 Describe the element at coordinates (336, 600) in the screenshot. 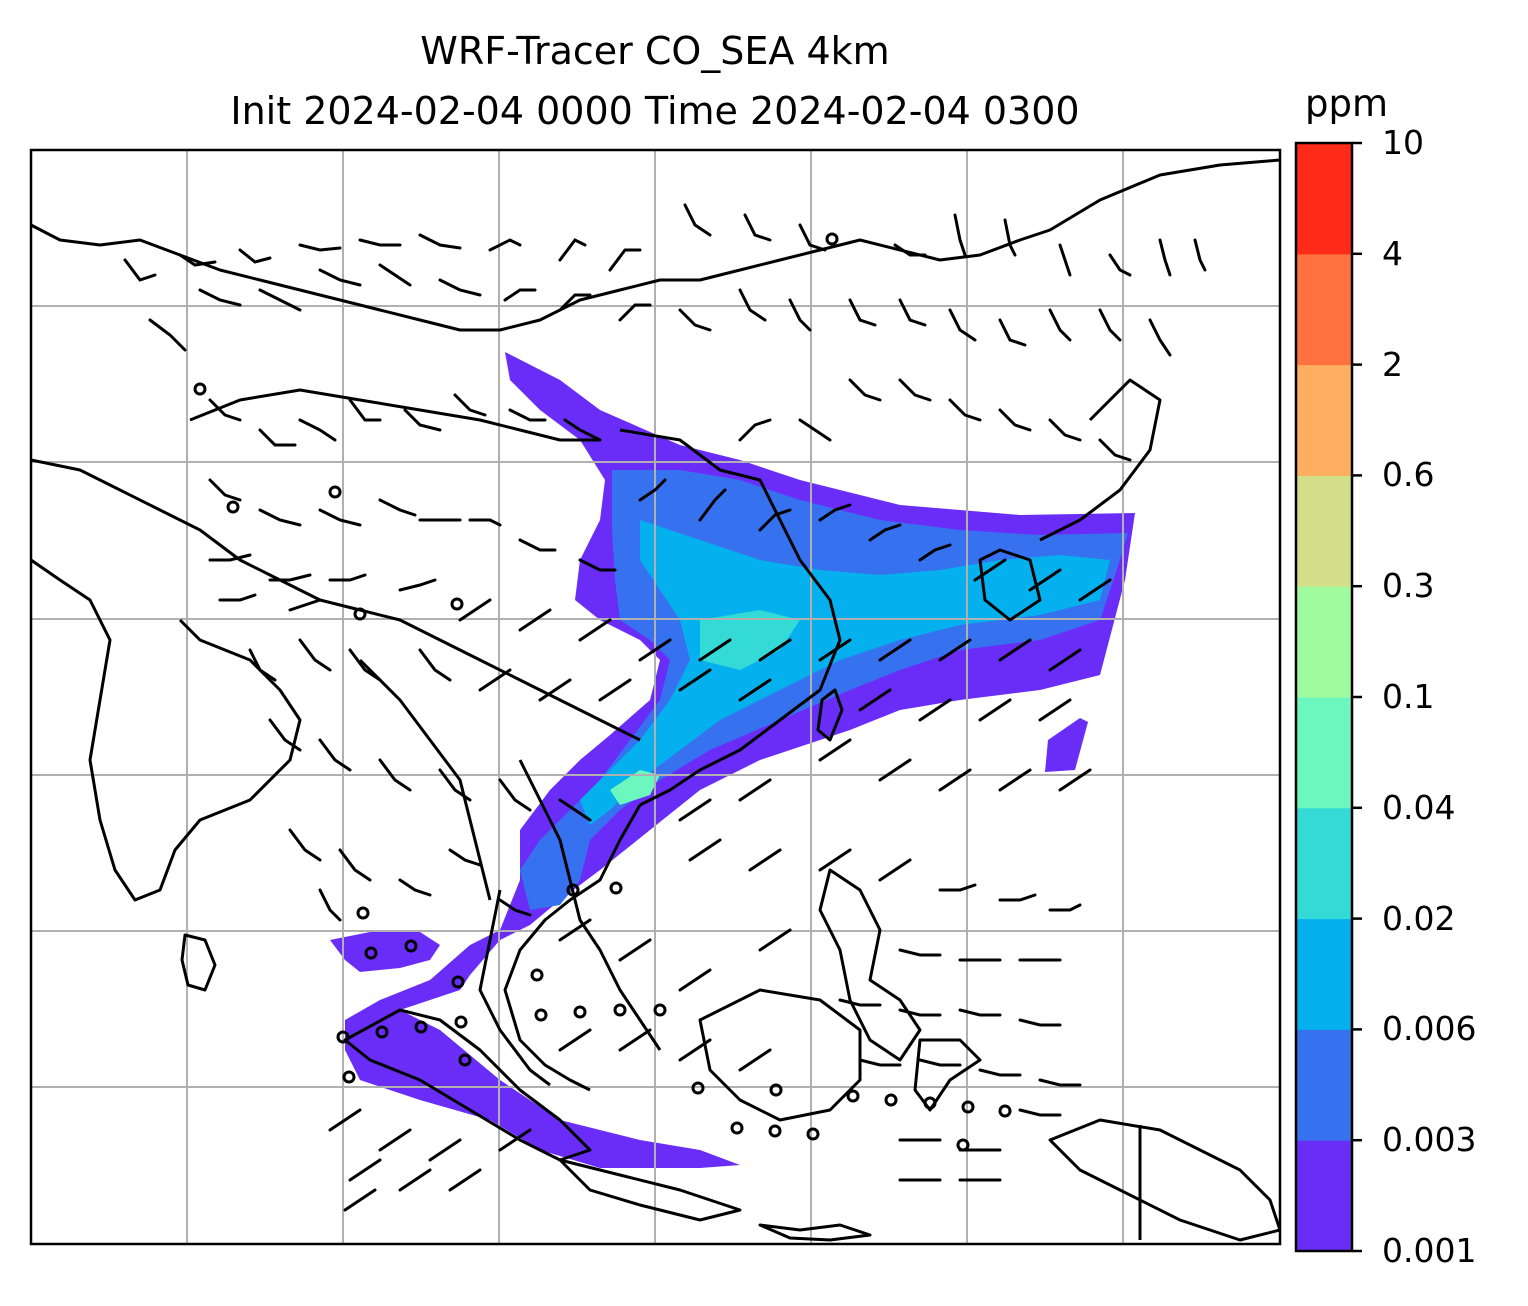

I see `central-borders` at that location.